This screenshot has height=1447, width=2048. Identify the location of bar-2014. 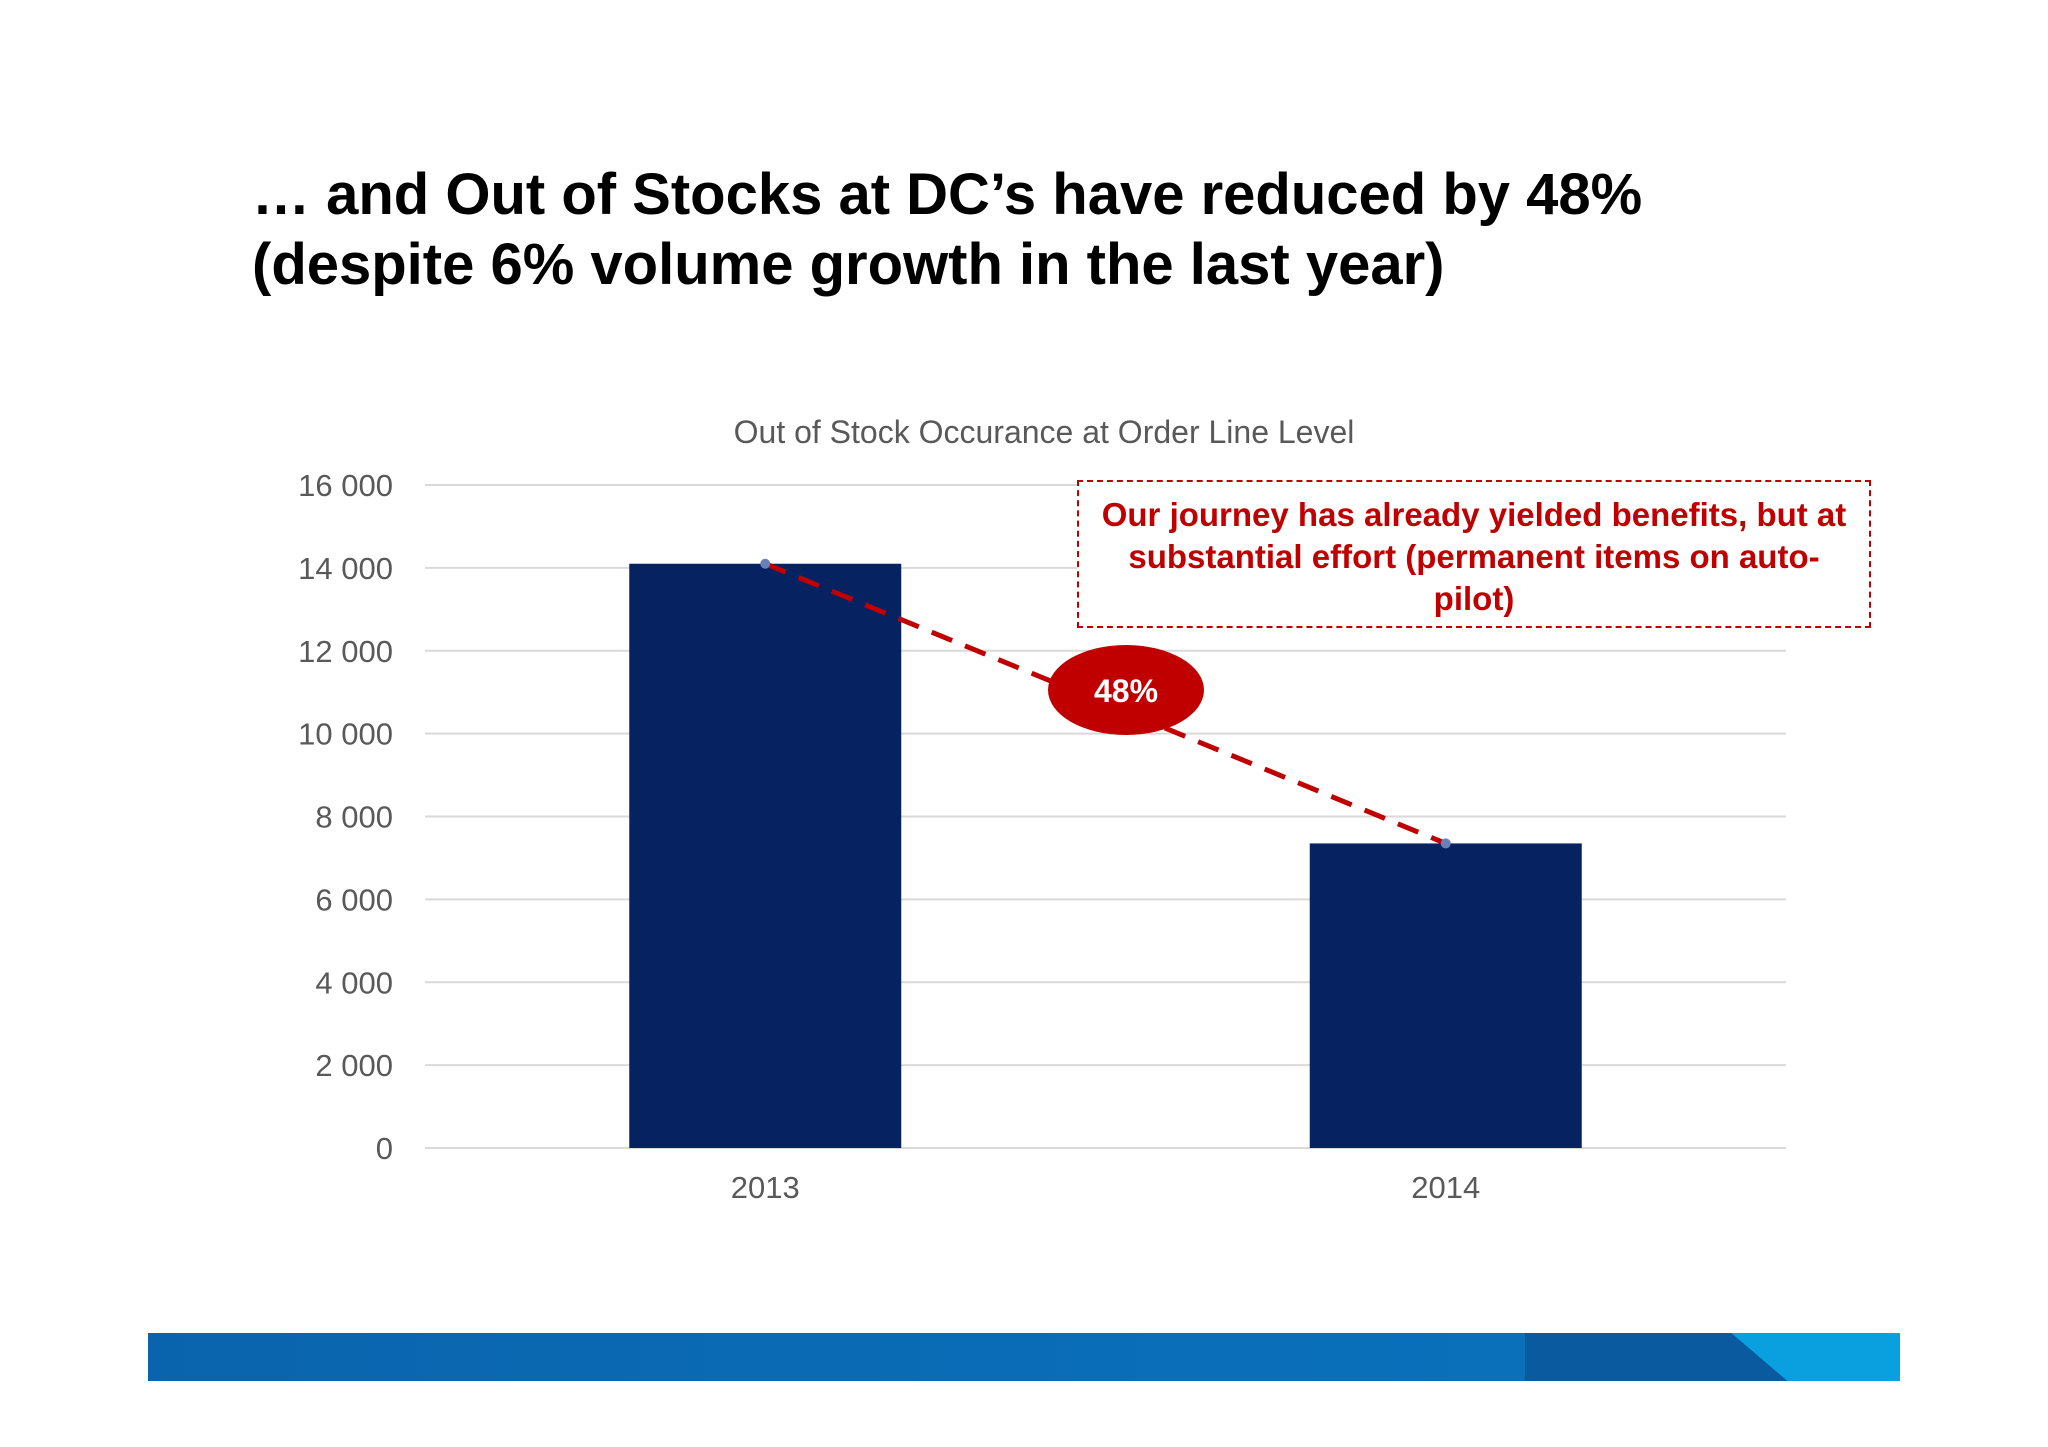
(1445, 995).